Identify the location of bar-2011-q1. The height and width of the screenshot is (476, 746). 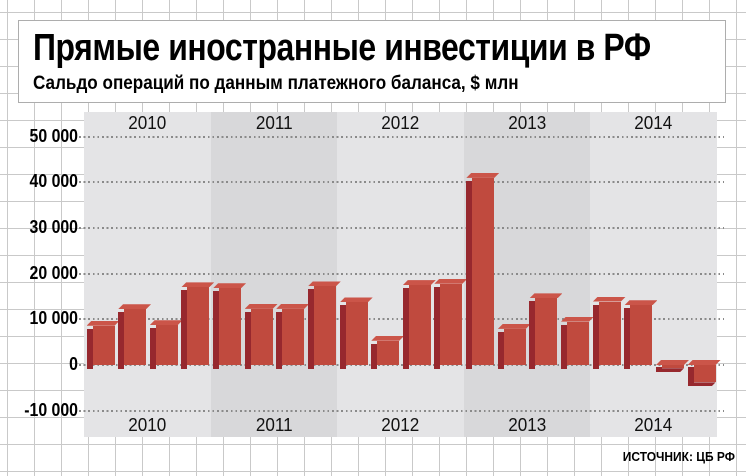
(230, 238).